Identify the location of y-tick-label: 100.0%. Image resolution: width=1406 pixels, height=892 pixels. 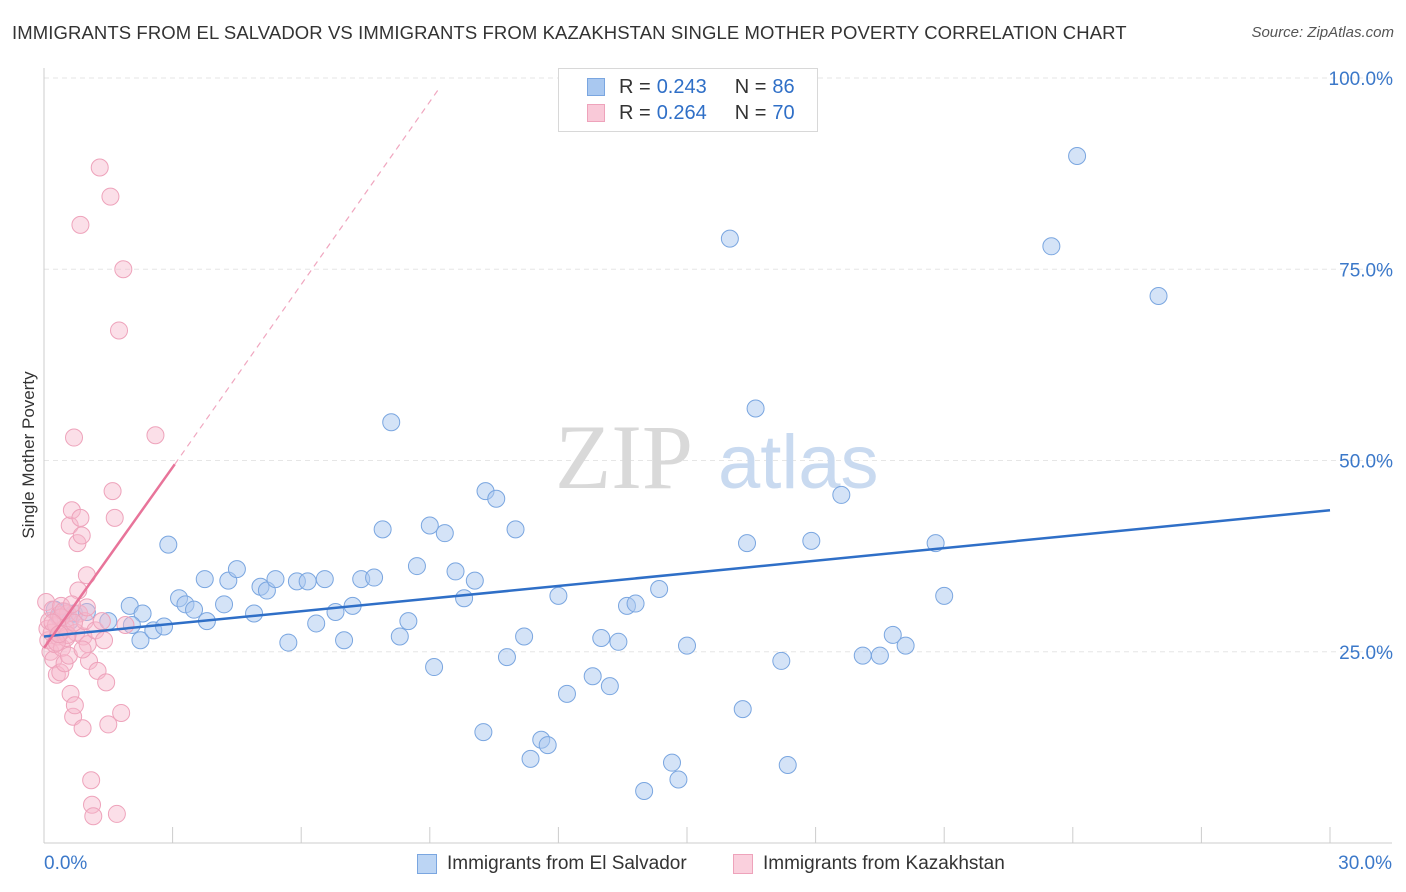
(1361, 79).